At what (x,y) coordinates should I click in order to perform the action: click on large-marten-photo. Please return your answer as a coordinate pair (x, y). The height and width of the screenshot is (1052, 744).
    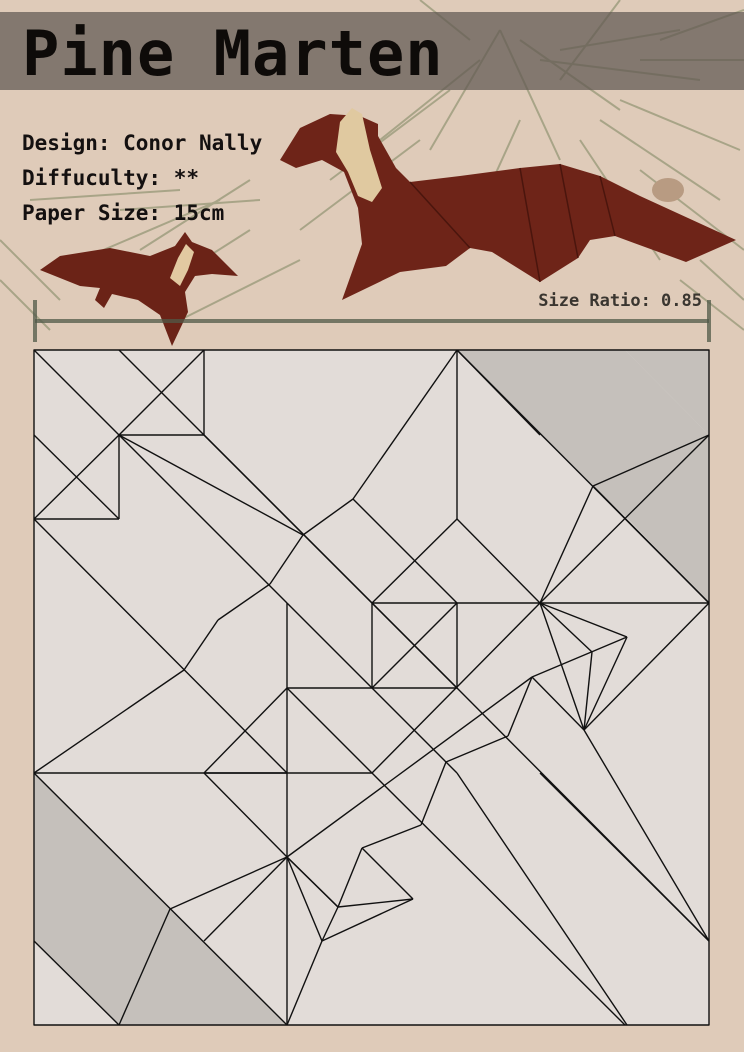
    Looking at the image, I should click on (508, 204).